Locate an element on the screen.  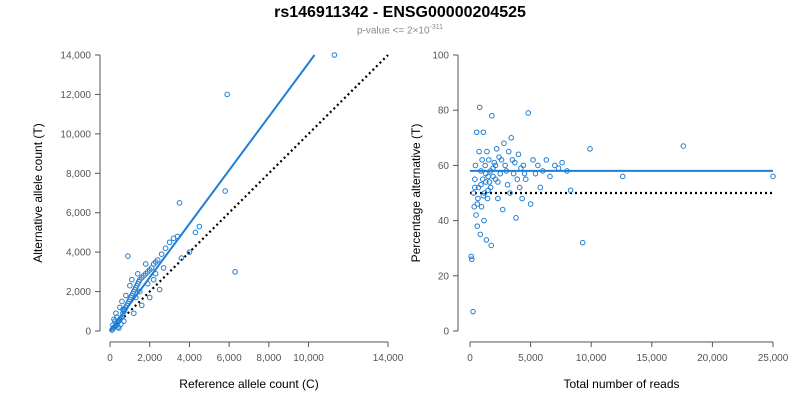
x-tick-label: 14,000 is located at coordinates (388, 358).